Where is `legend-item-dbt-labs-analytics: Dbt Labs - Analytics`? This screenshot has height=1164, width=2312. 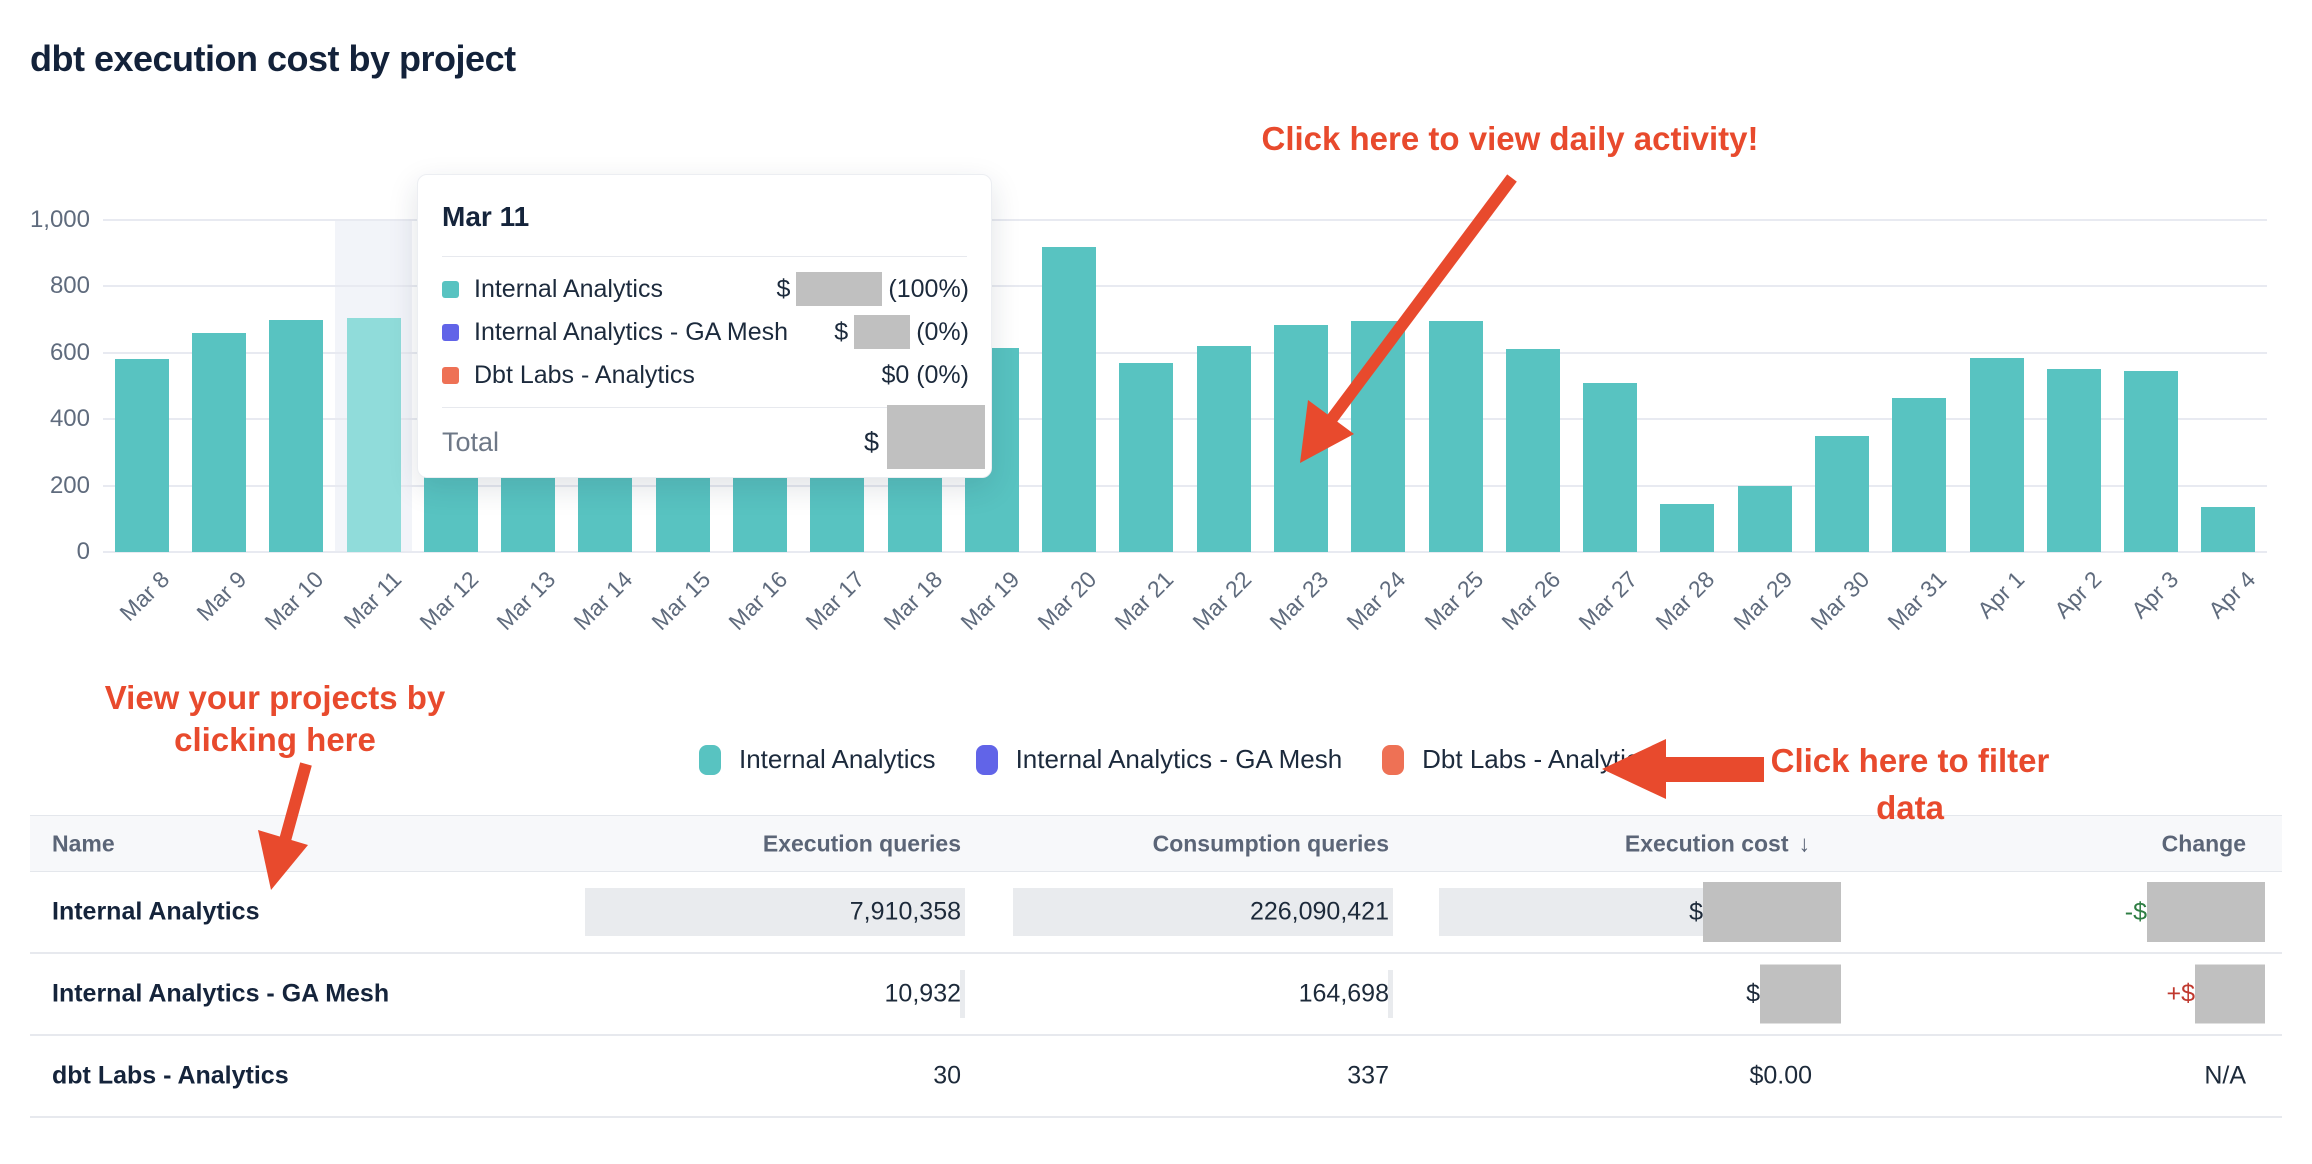 legend-item-dbt-labs-analytics: Dbt Labs - Analytics is located at coordinates (1517, 759).